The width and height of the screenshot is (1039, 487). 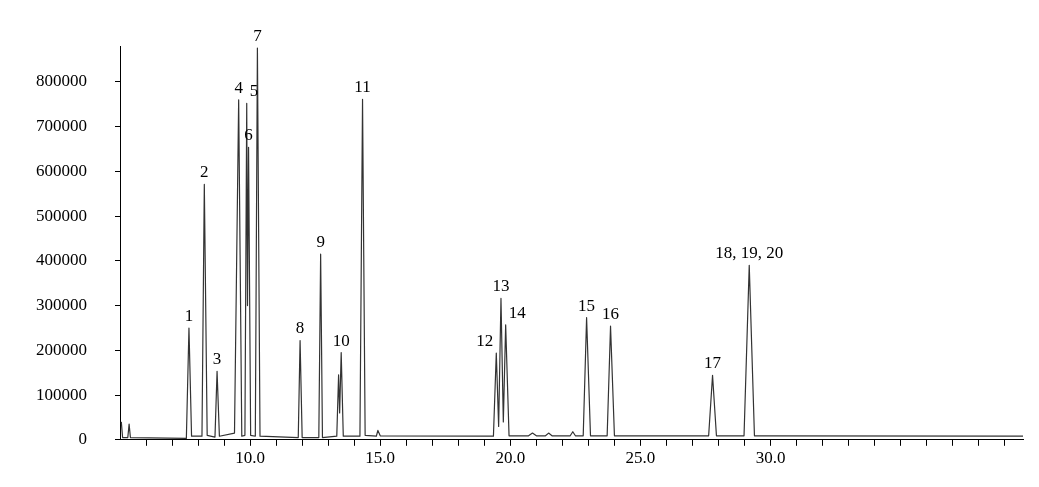 I want to click on annotation: 8, so click(x=300, y=328).